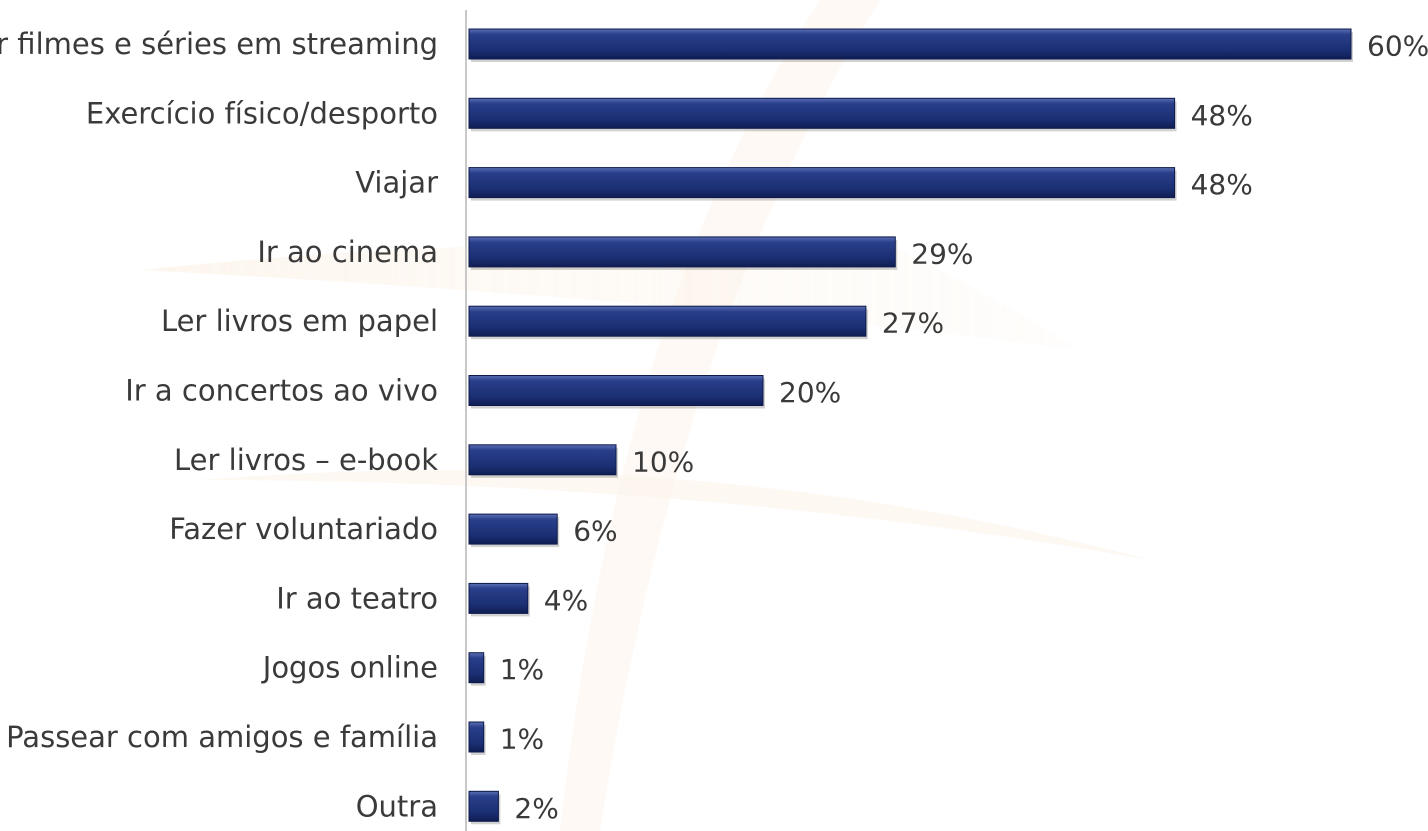 The width and height of the screenshot is (1428, 831). I want to click on value-label: 20%, so click(810, 392).